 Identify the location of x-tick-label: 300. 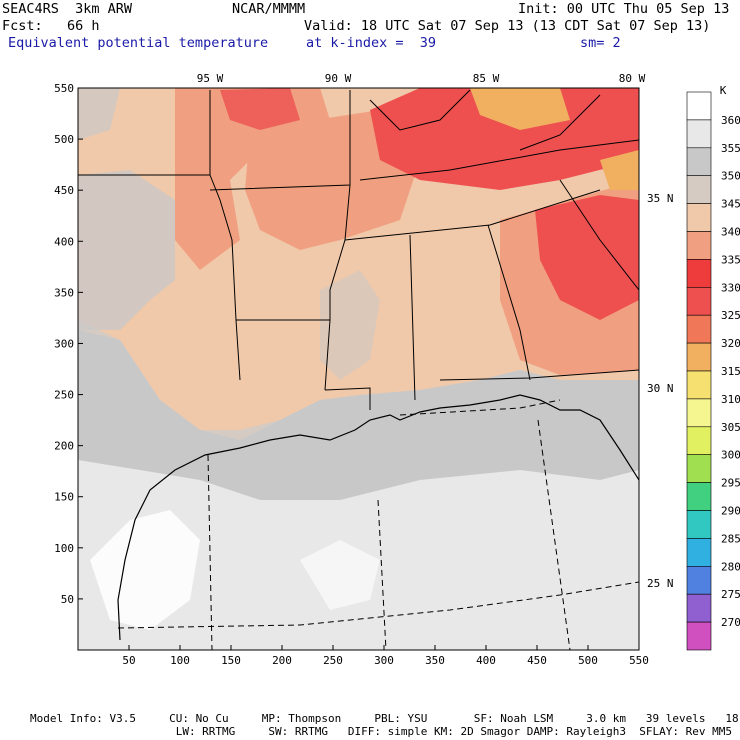
(384, 660).